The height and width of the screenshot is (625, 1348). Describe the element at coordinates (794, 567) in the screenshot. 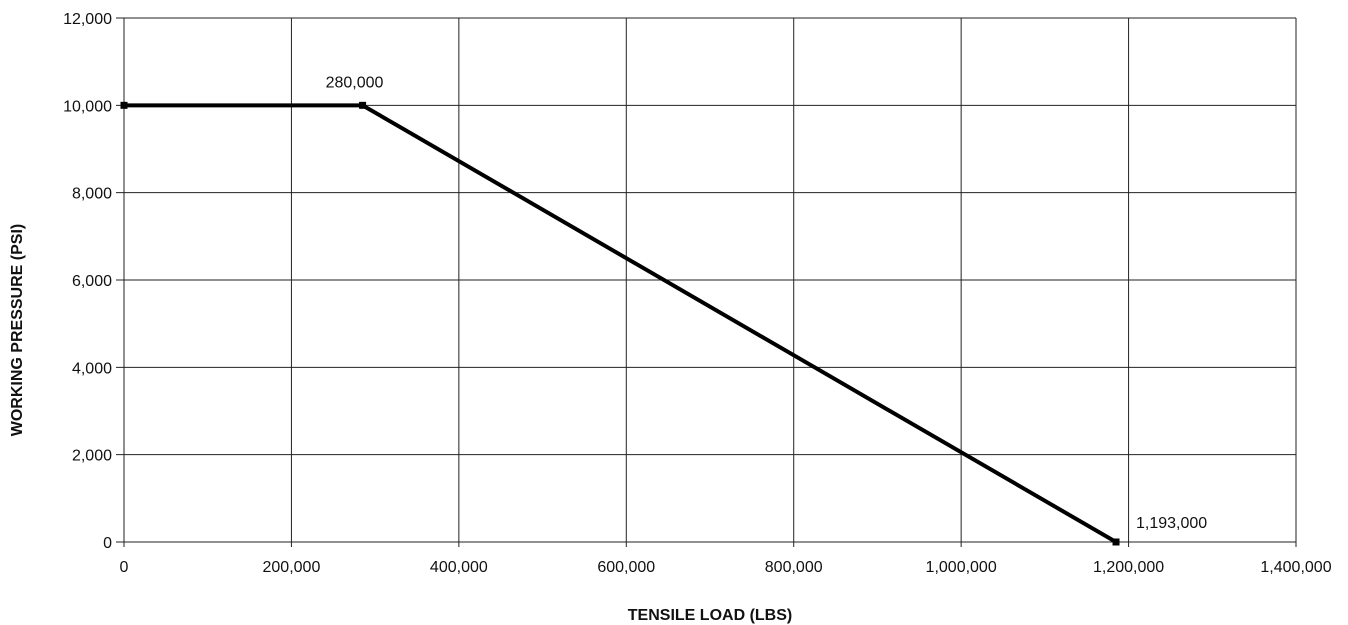

I see `x-tick-label: 800,000` at that location.